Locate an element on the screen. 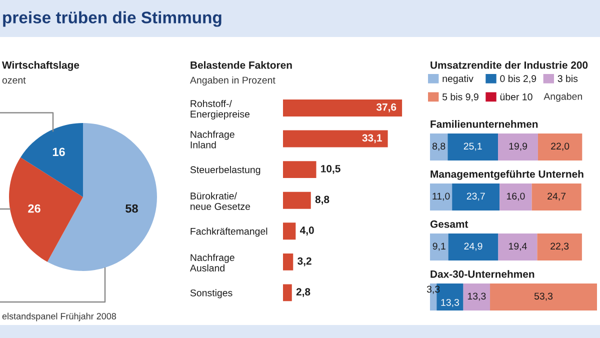 The height and width of the screenshot is (338, 600). text: preise trüben die Stimmung is located at coordinates (112, 19).